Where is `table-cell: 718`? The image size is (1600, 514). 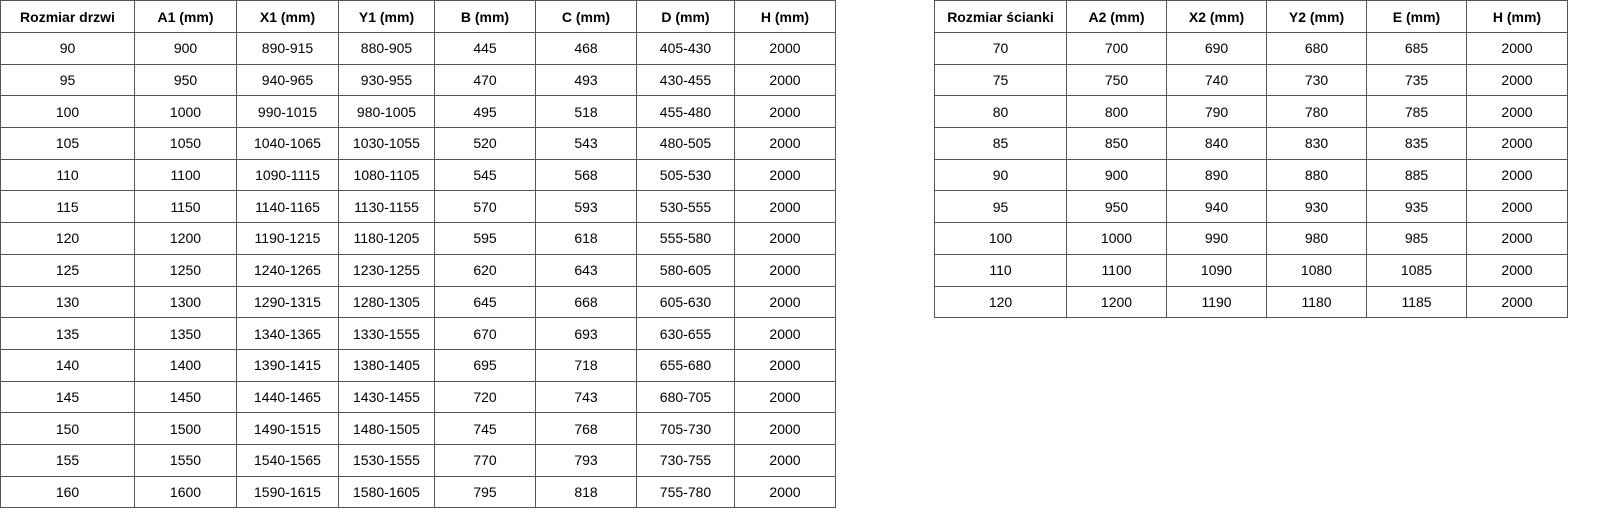 table-cell: 718 is located at coordinates (586, 365).